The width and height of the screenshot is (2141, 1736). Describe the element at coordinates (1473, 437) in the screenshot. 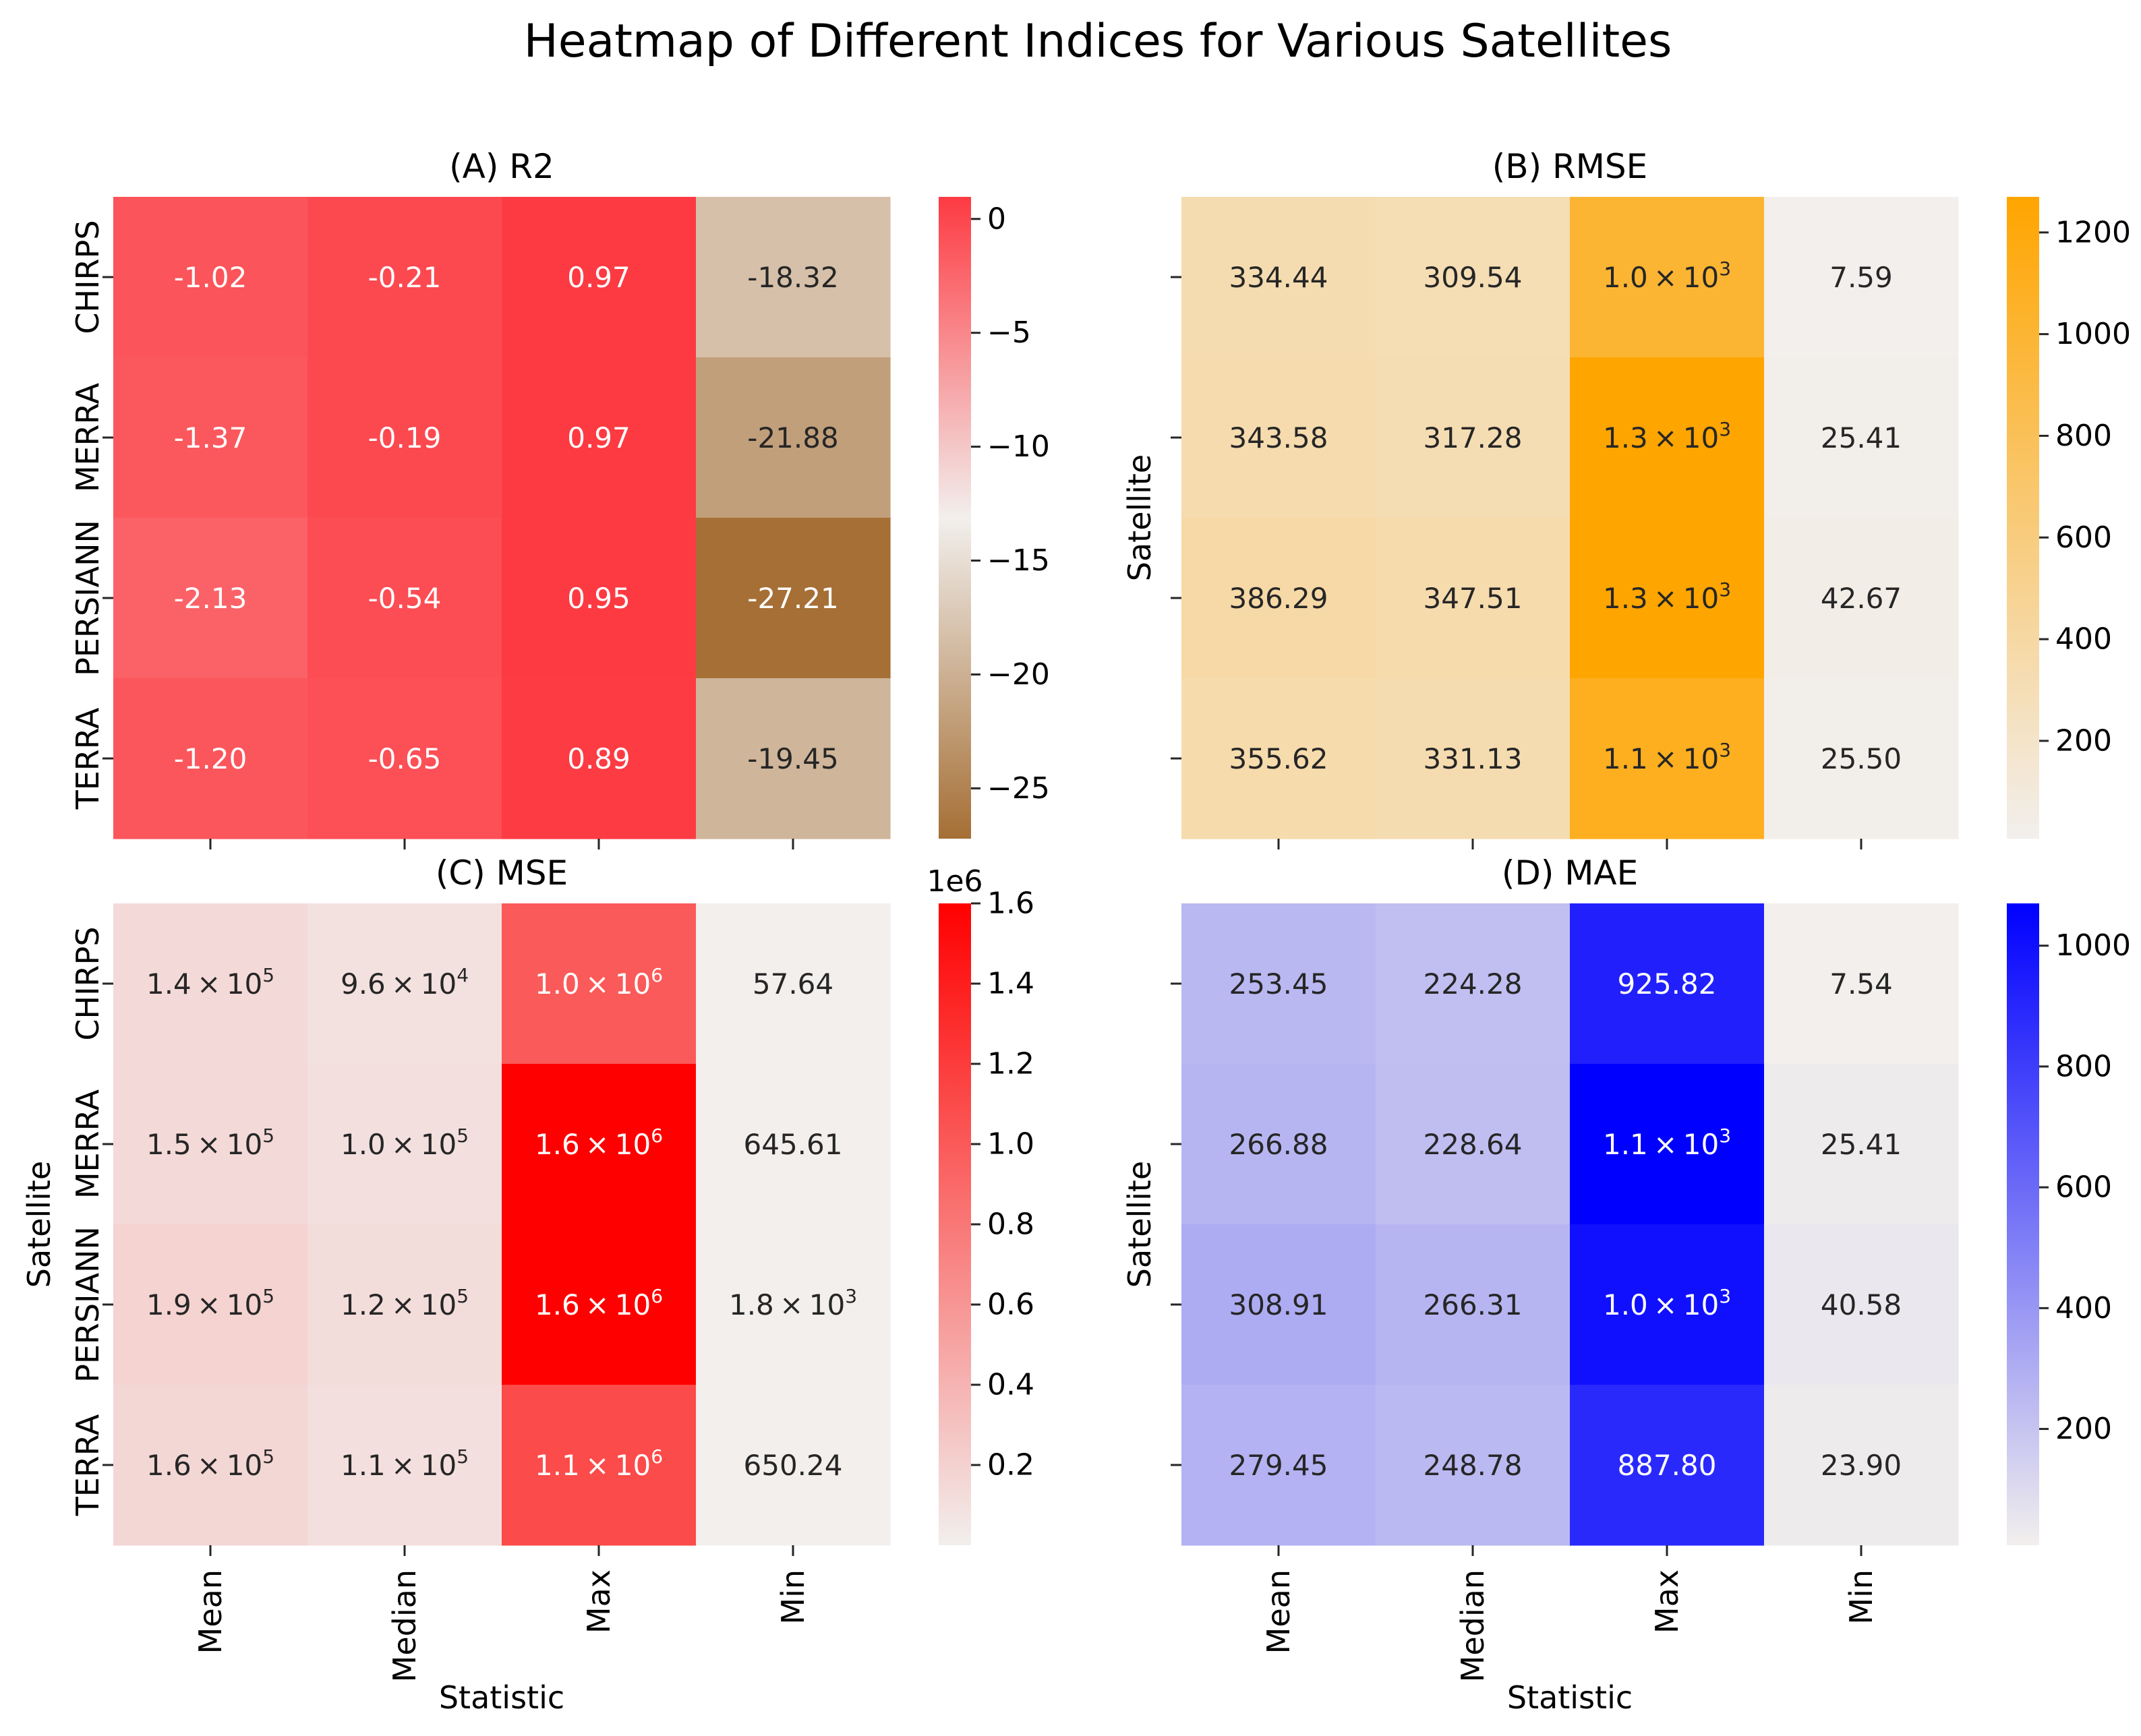

I see `cell-value-label: 317.28` at that location.